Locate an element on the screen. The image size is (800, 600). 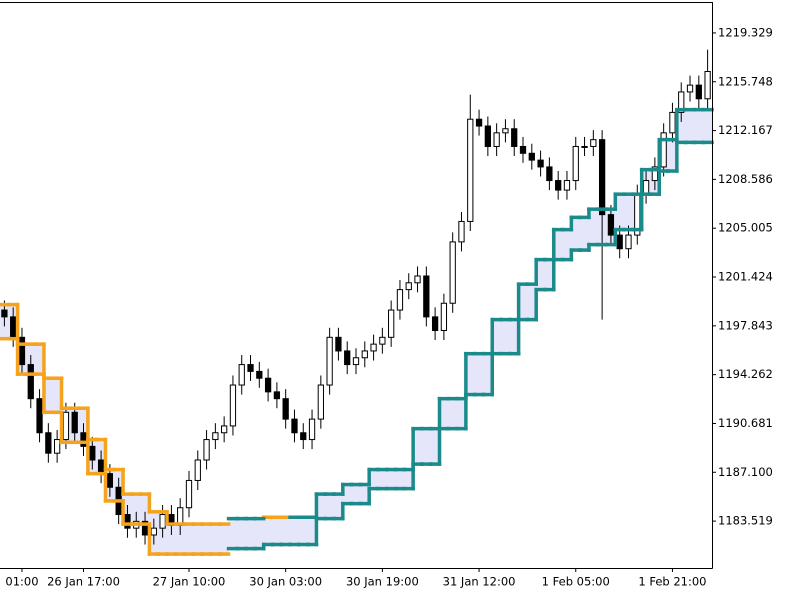
x-tick-label: 1 Feb 21:00 is located at coordinates (672, 582).